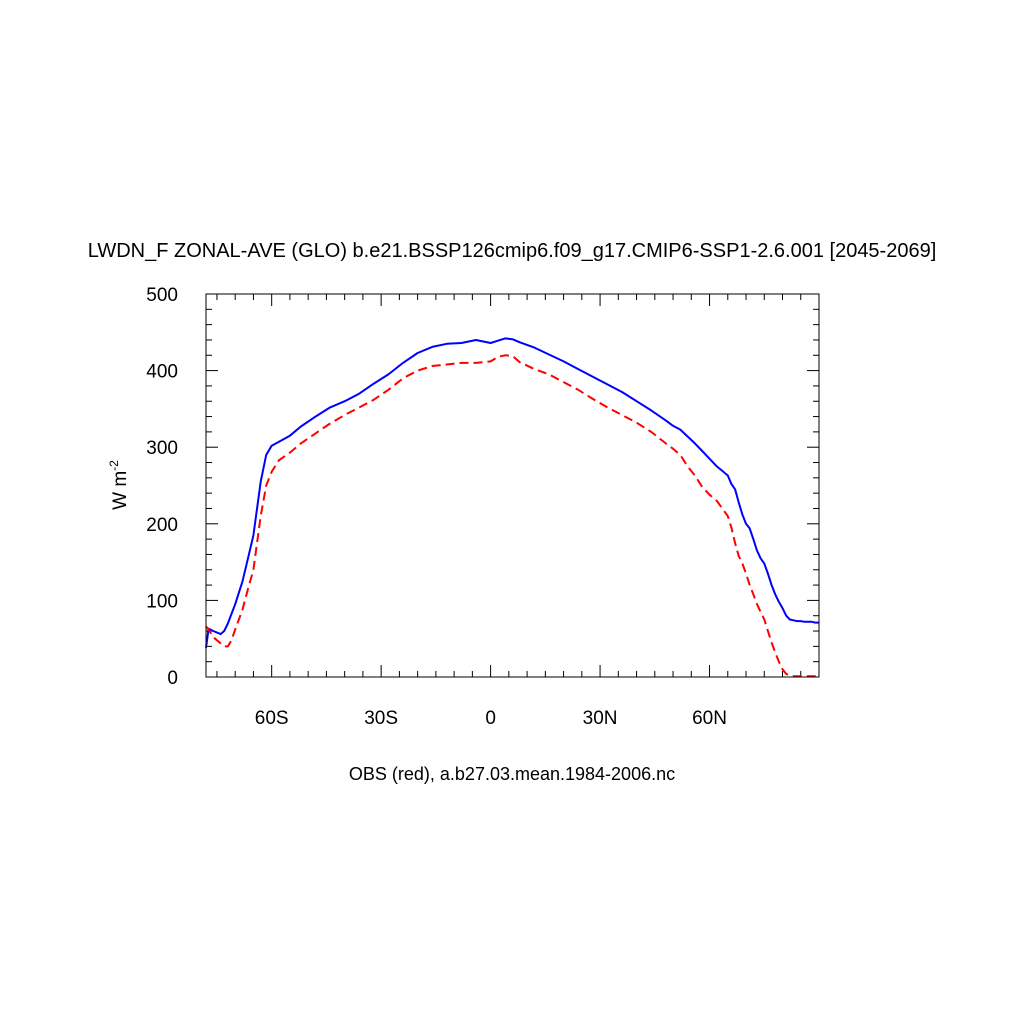 The height and width of the screenshot is (1024, 1024). I want to click on y-axis-label: W m-2, so click(119, 485).